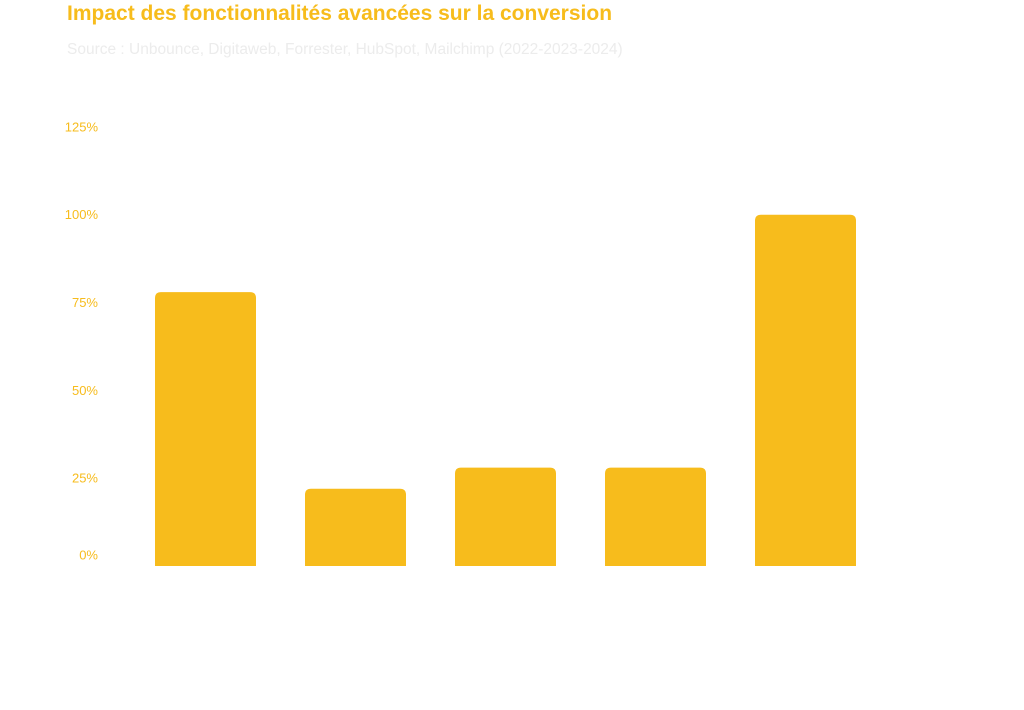 This screenshot has height=710, width=1024. Describe the element at coordinates (85, 302) in the screenshot. I see `y-tick-label: 75%` at that location.